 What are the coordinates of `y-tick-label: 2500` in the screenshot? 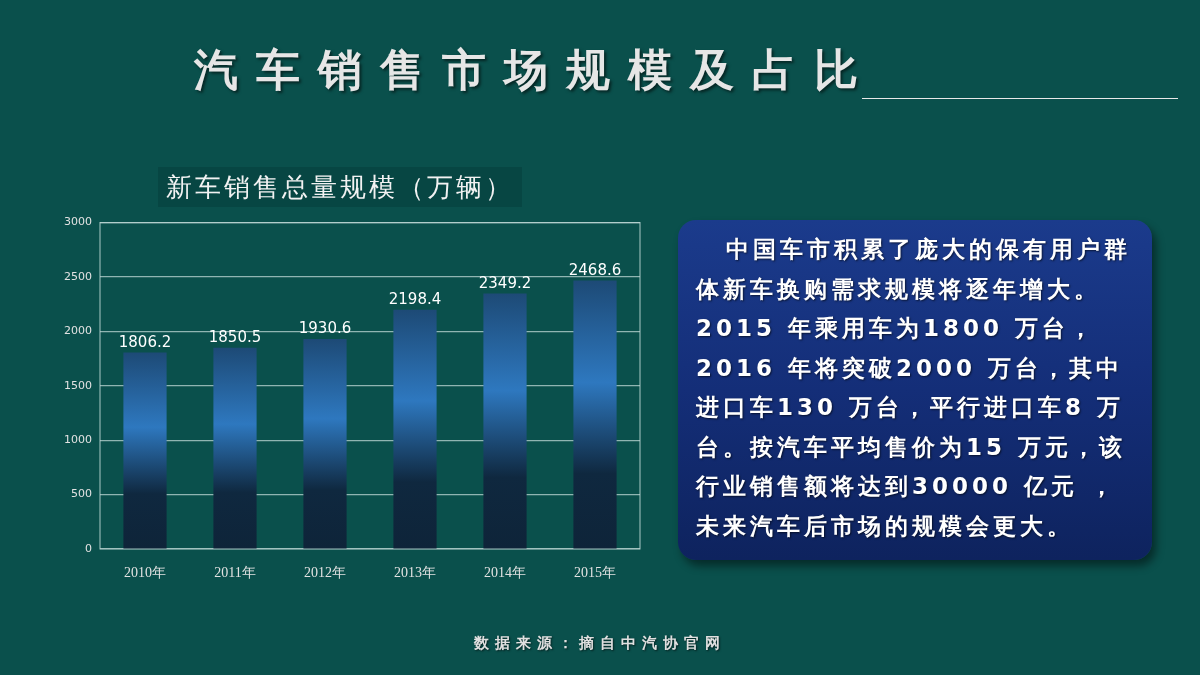 It's located at (78, 276).